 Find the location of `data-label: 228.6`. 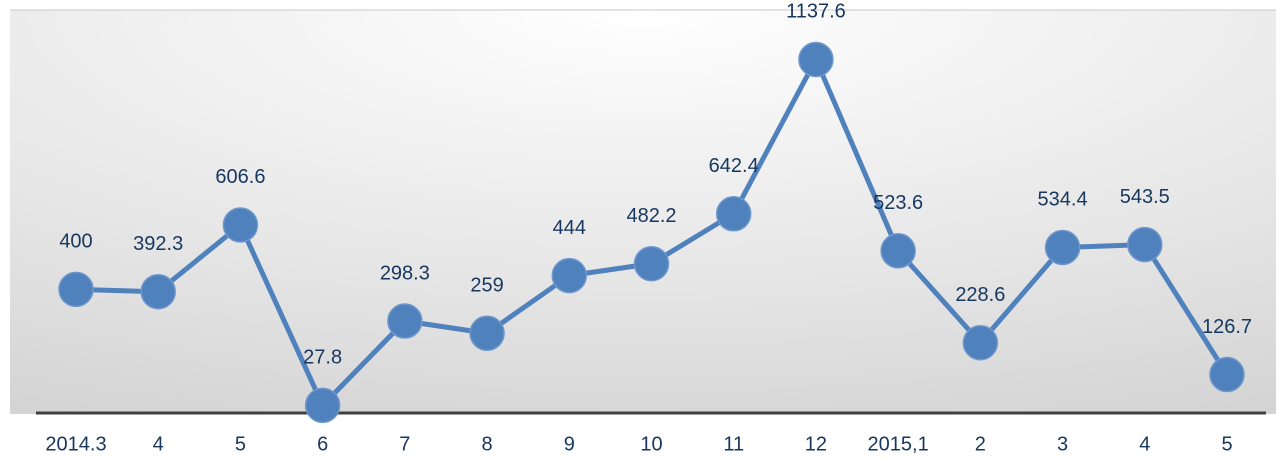

data-label: 228.6 is located at coordinates (980, 295).